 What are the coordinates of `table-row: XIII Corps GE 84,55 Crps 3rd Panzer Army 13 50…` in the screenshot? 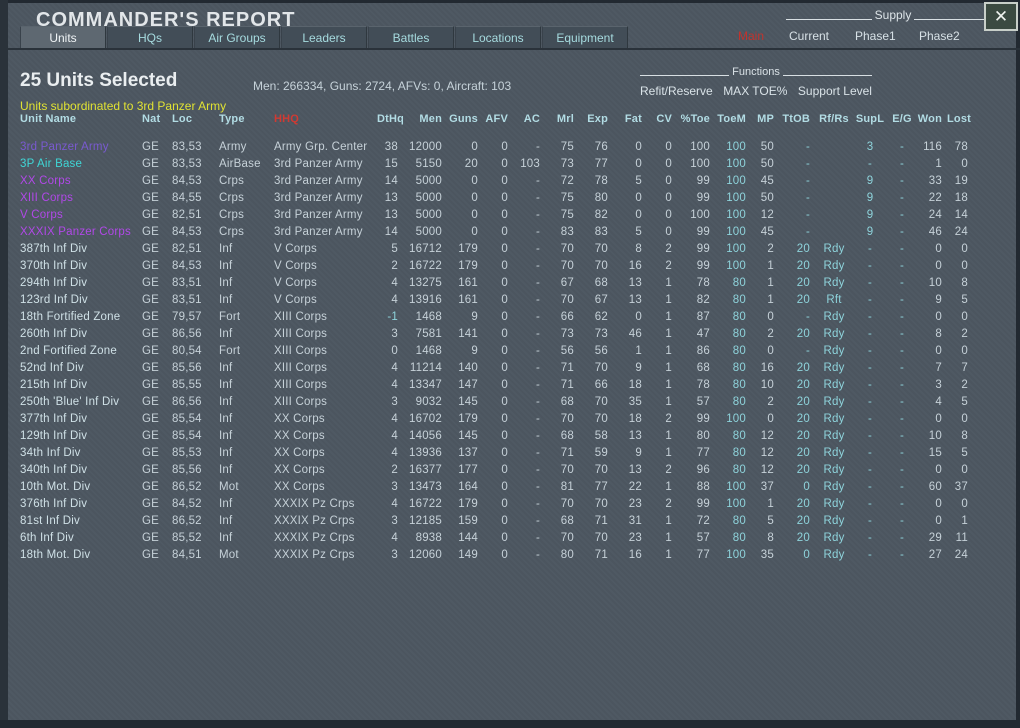 It's located at (496, 197).